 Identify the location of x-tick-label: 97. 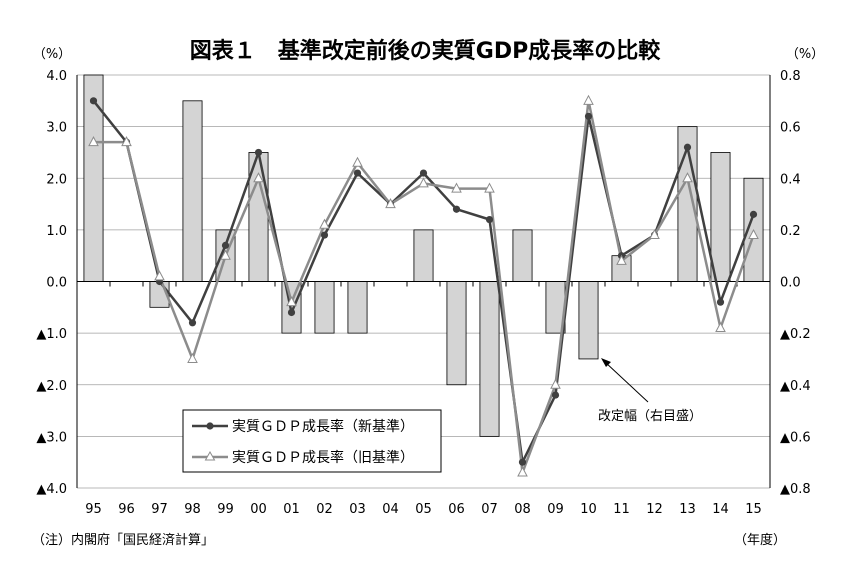
(159, 509).